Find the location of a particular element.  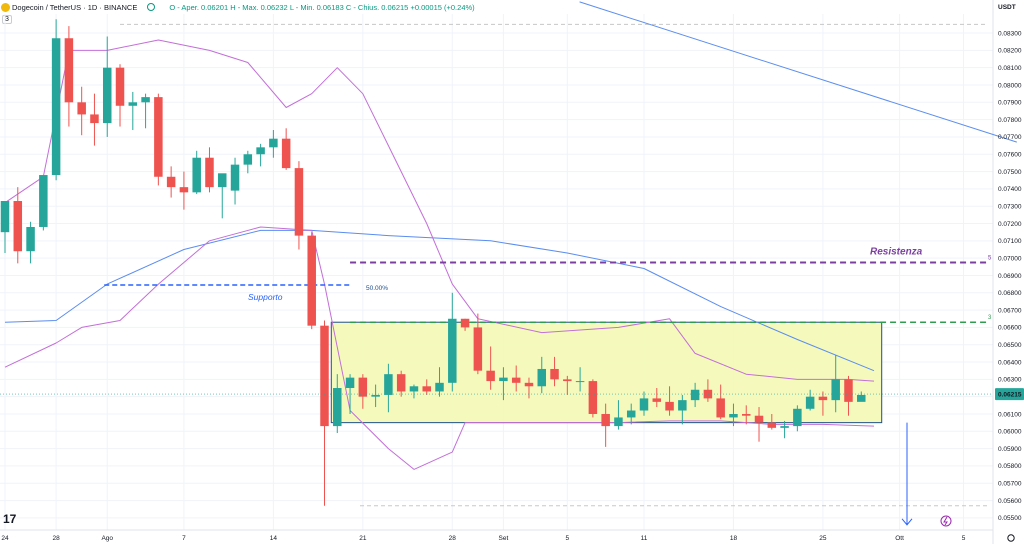

price-tick-label: 0.07300 is located at coordinates (1010, 207).